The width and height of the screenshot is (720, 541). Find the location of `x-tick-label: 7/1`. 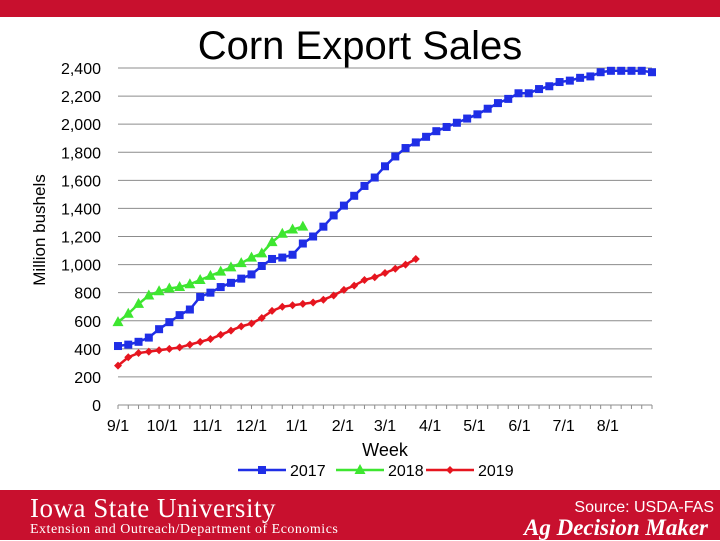

x-tick-label: 7/1 is located at coordinates (564, 426).